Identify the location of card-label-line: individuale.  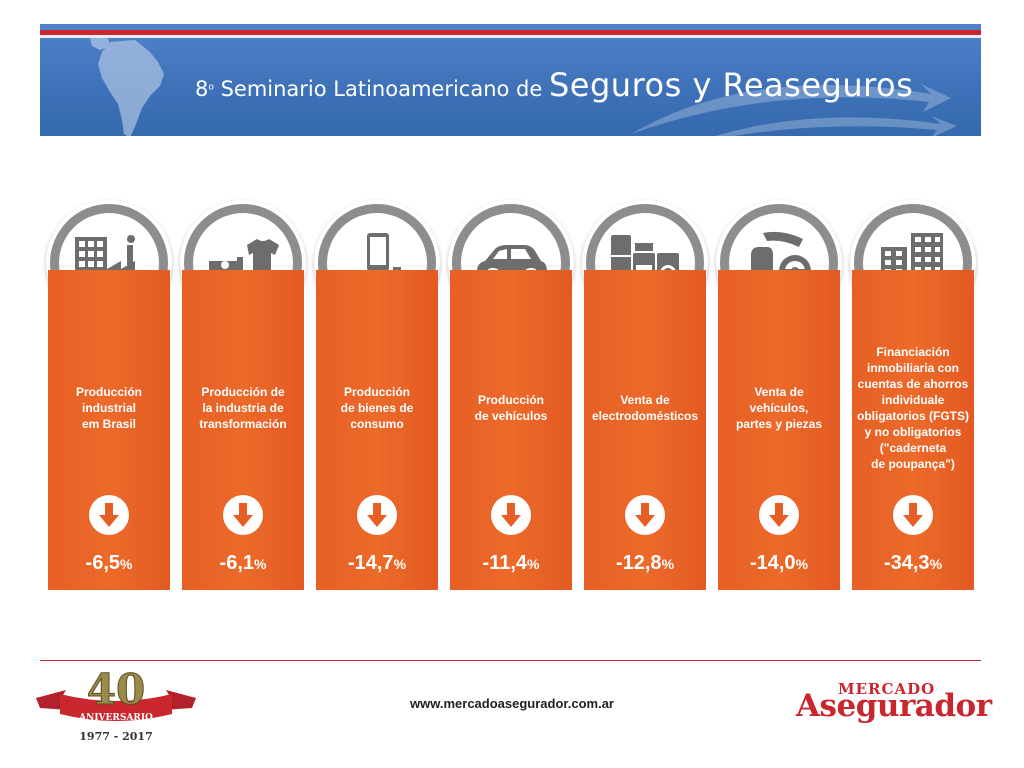
(913, 400).